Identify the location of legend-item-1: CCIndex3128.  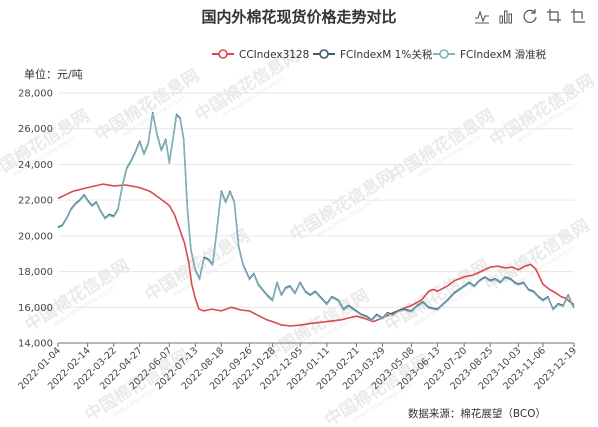
(260, 55).